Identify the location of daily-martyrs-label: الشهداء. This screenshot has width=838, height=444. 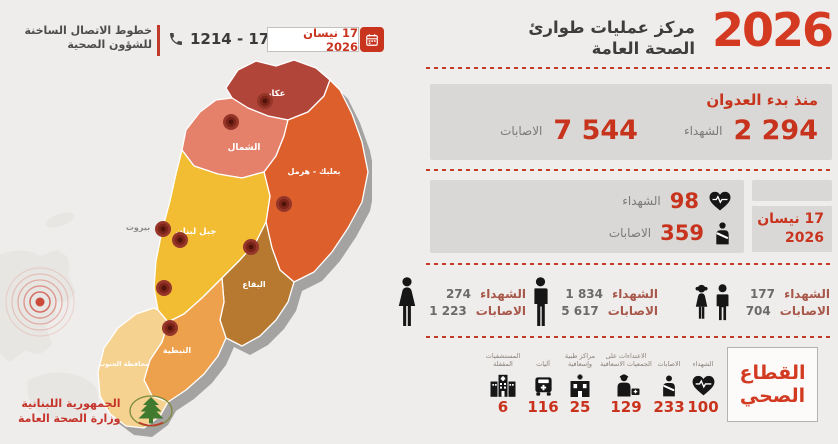
(641, 201).